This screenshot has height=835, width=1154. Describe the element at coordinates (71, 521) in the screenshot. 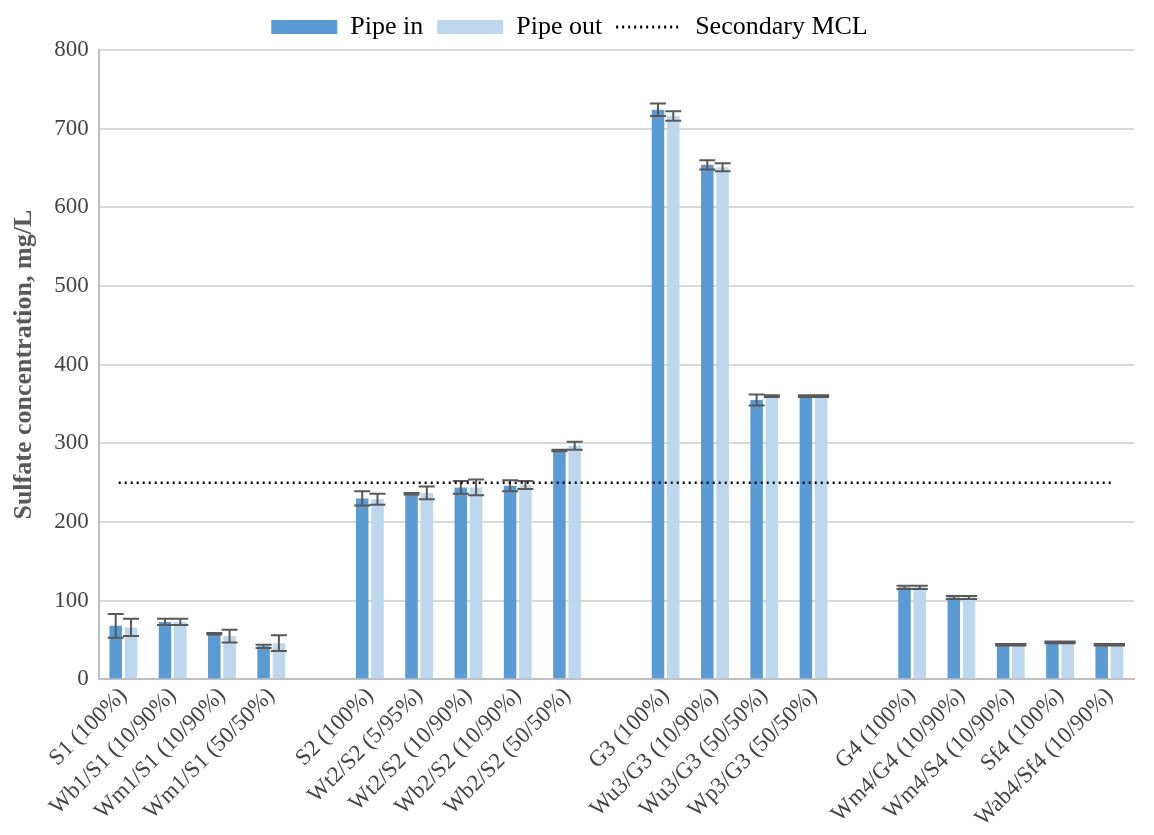

I see `y-tick-label: 200` at that location.